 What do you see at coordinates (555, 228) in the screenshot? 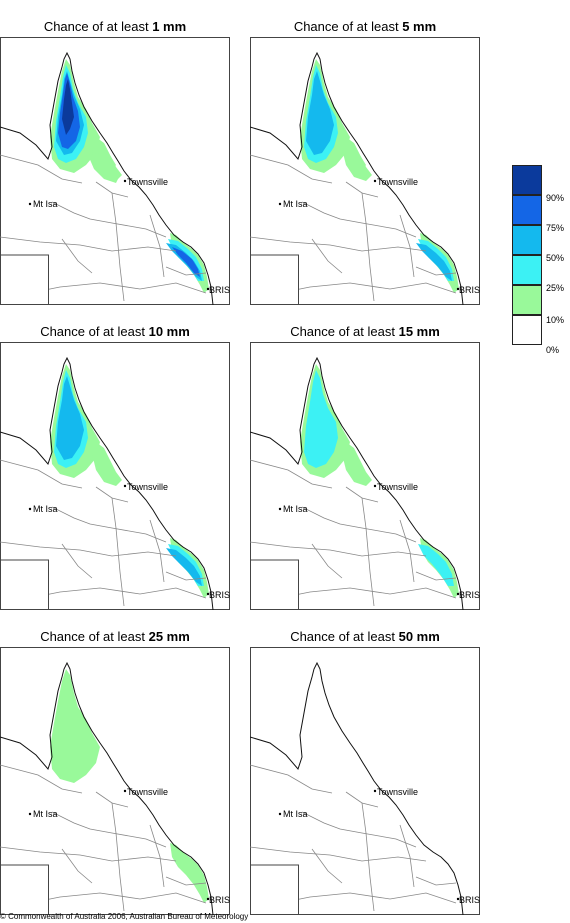
I see `legend-label-75: 75%` at bounding box center [555, 228].